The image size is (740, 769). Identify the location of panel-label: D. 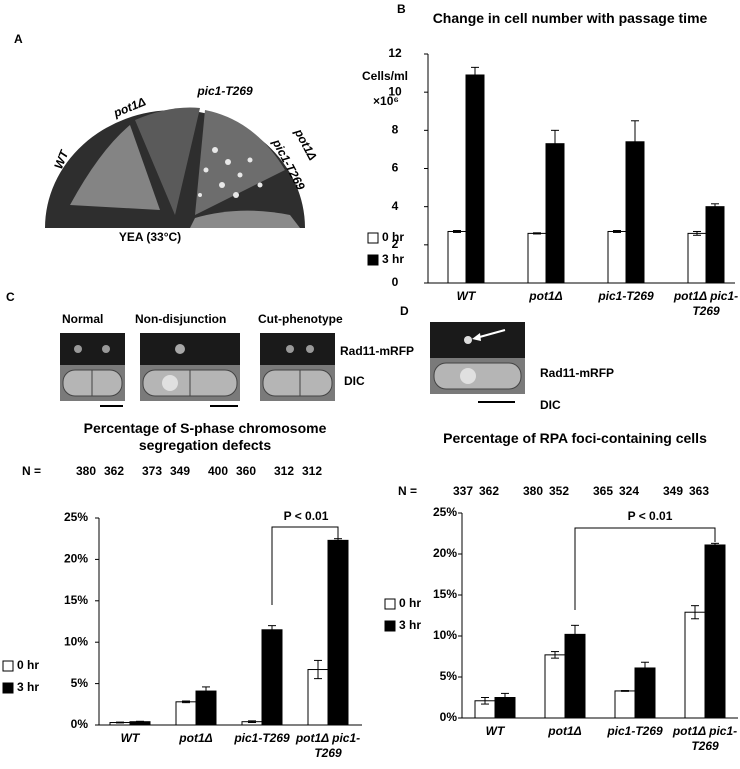
(404, 311).